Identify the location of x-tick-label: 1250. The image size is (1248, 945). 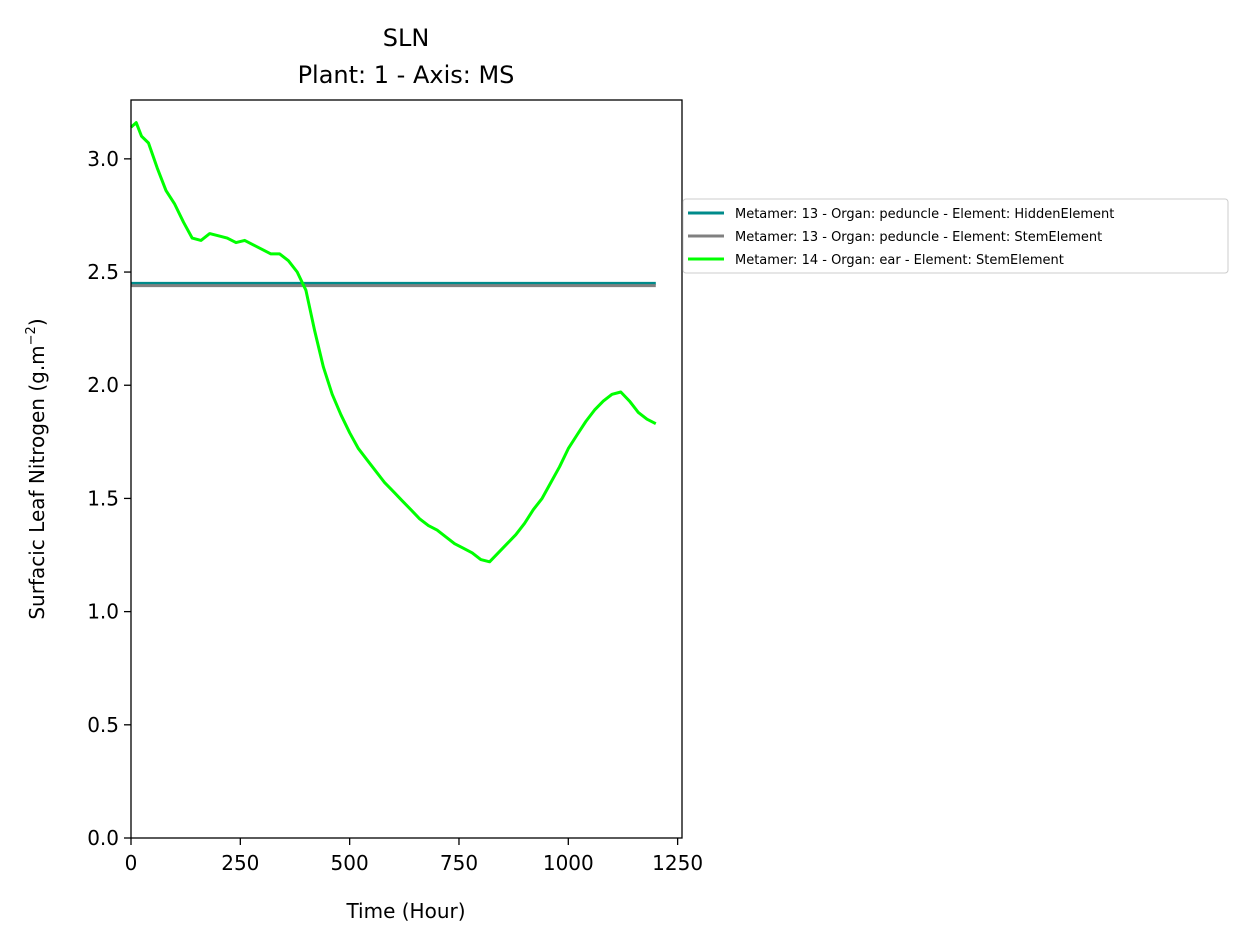
(677, 863).